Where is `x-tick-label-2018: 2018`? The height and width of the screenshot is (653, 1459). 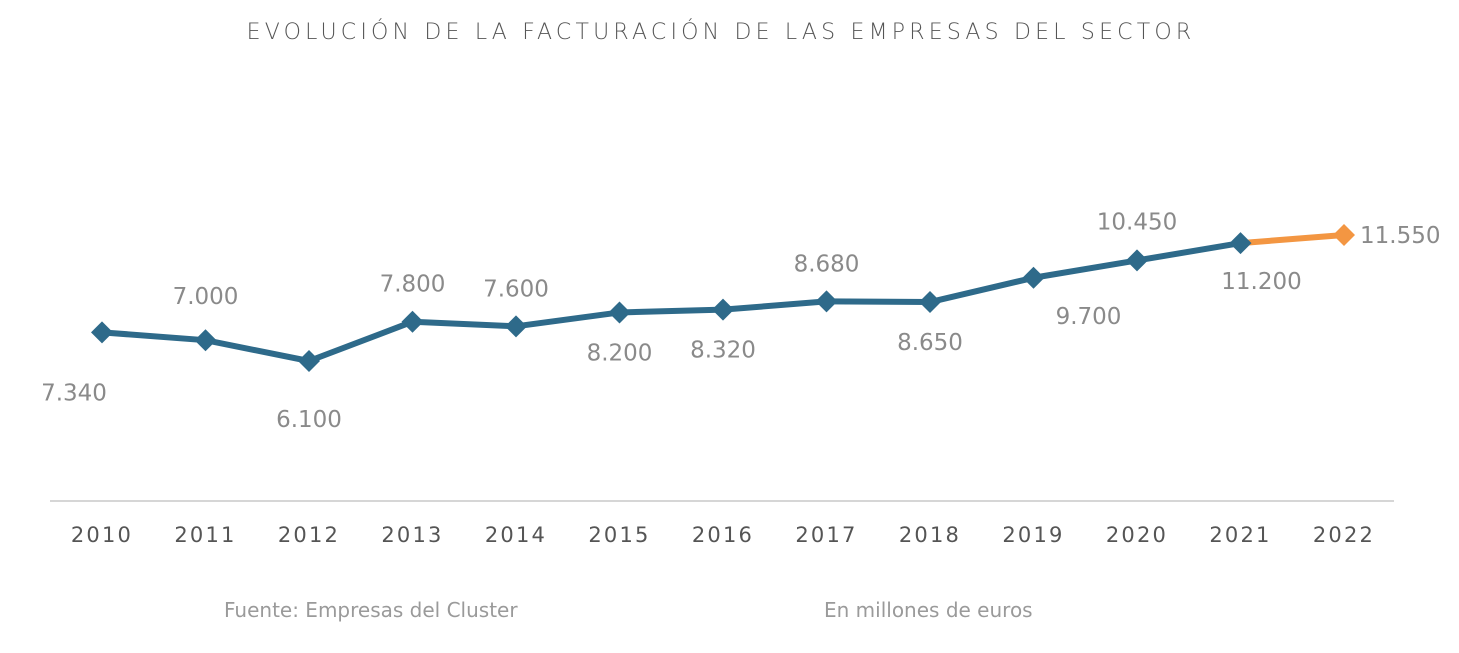 x-tick-label-2018: 2018 is located at coordinates (930, 535).